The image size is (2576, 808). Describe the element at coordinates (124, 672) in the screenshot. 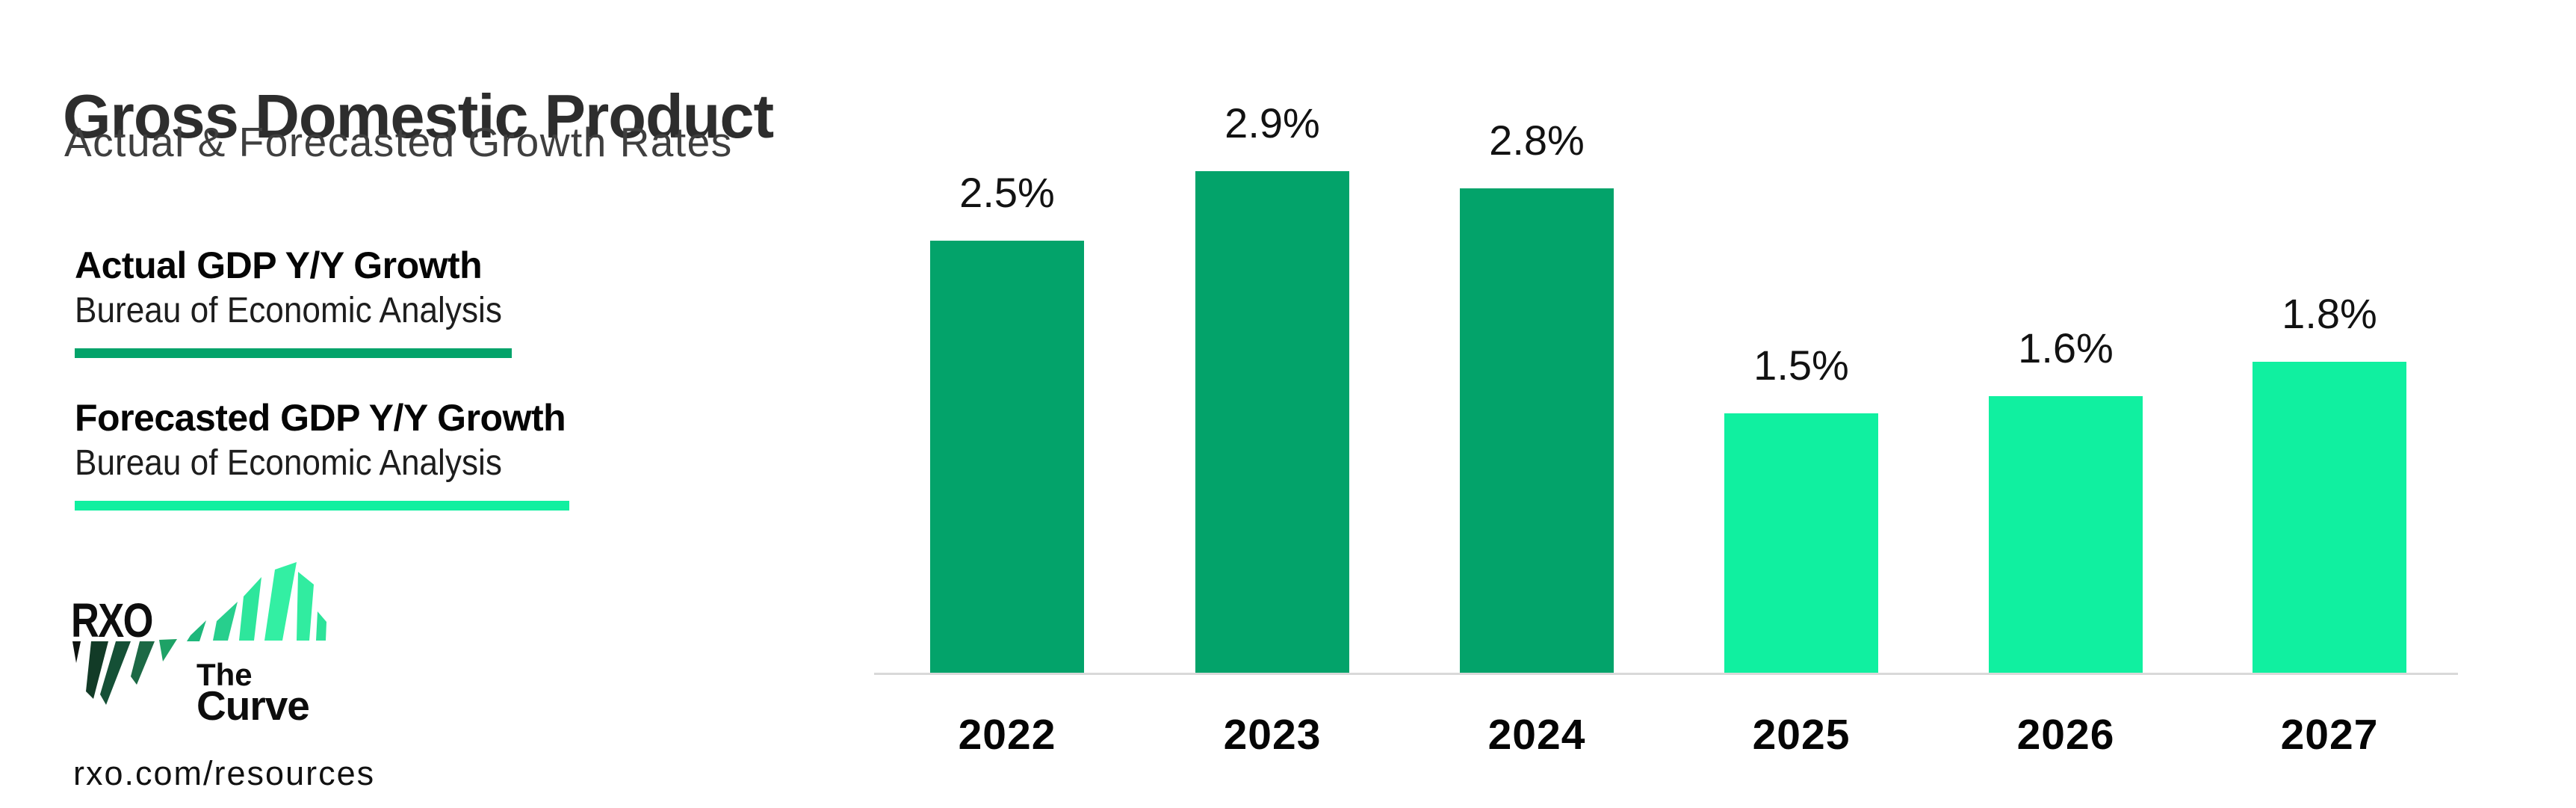

I see `curve-slashes-dark-icon` at that location.